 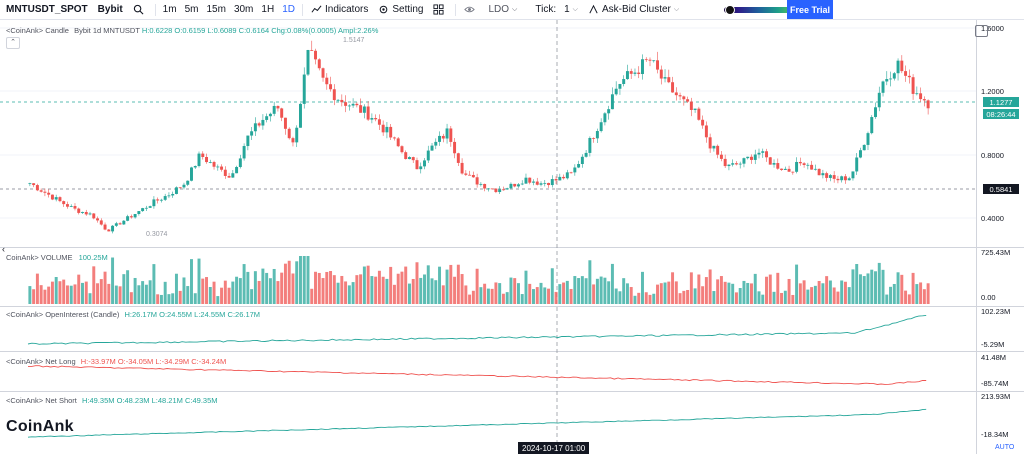 What do you see at coordinates (633, 9) in the screenshot?
I see `ask-bid-cluster-button: Ask-Bid Cluster ⌵` at bounding box center [633, 9].